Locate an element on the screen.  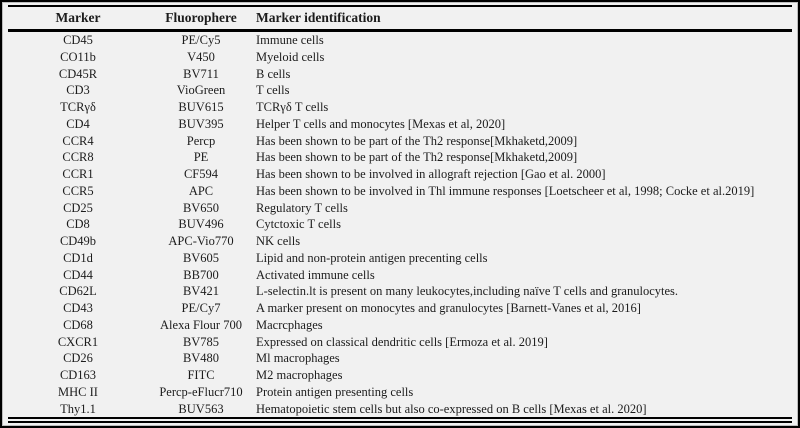
identification-cell: Immune cells is located at coordinates (290, 40).